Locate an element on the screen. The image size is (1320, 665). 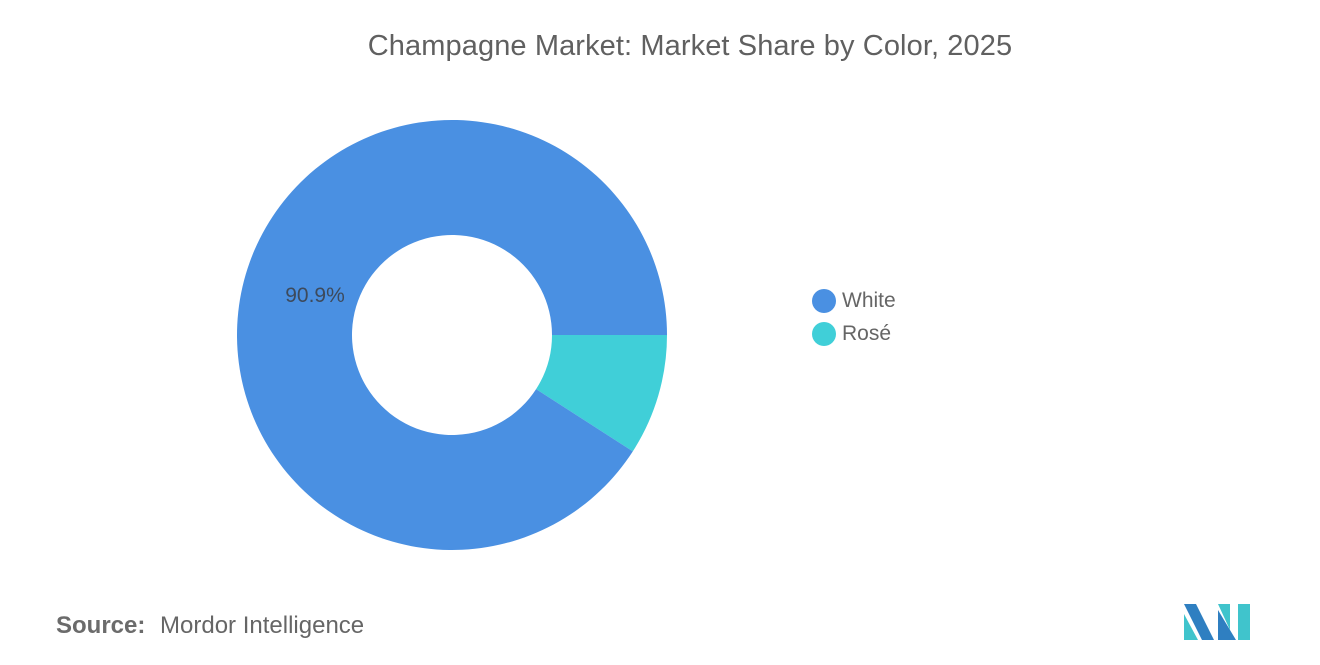
mordor-intelligence-logo-icon is located at coordinates (1217, 622).